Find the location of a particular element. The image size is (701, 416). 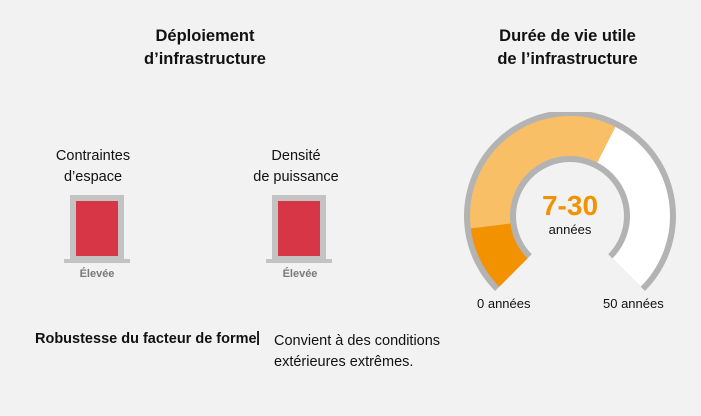

deployment-title-line-2: d’infrastructure is located at coordinates (205, 59).